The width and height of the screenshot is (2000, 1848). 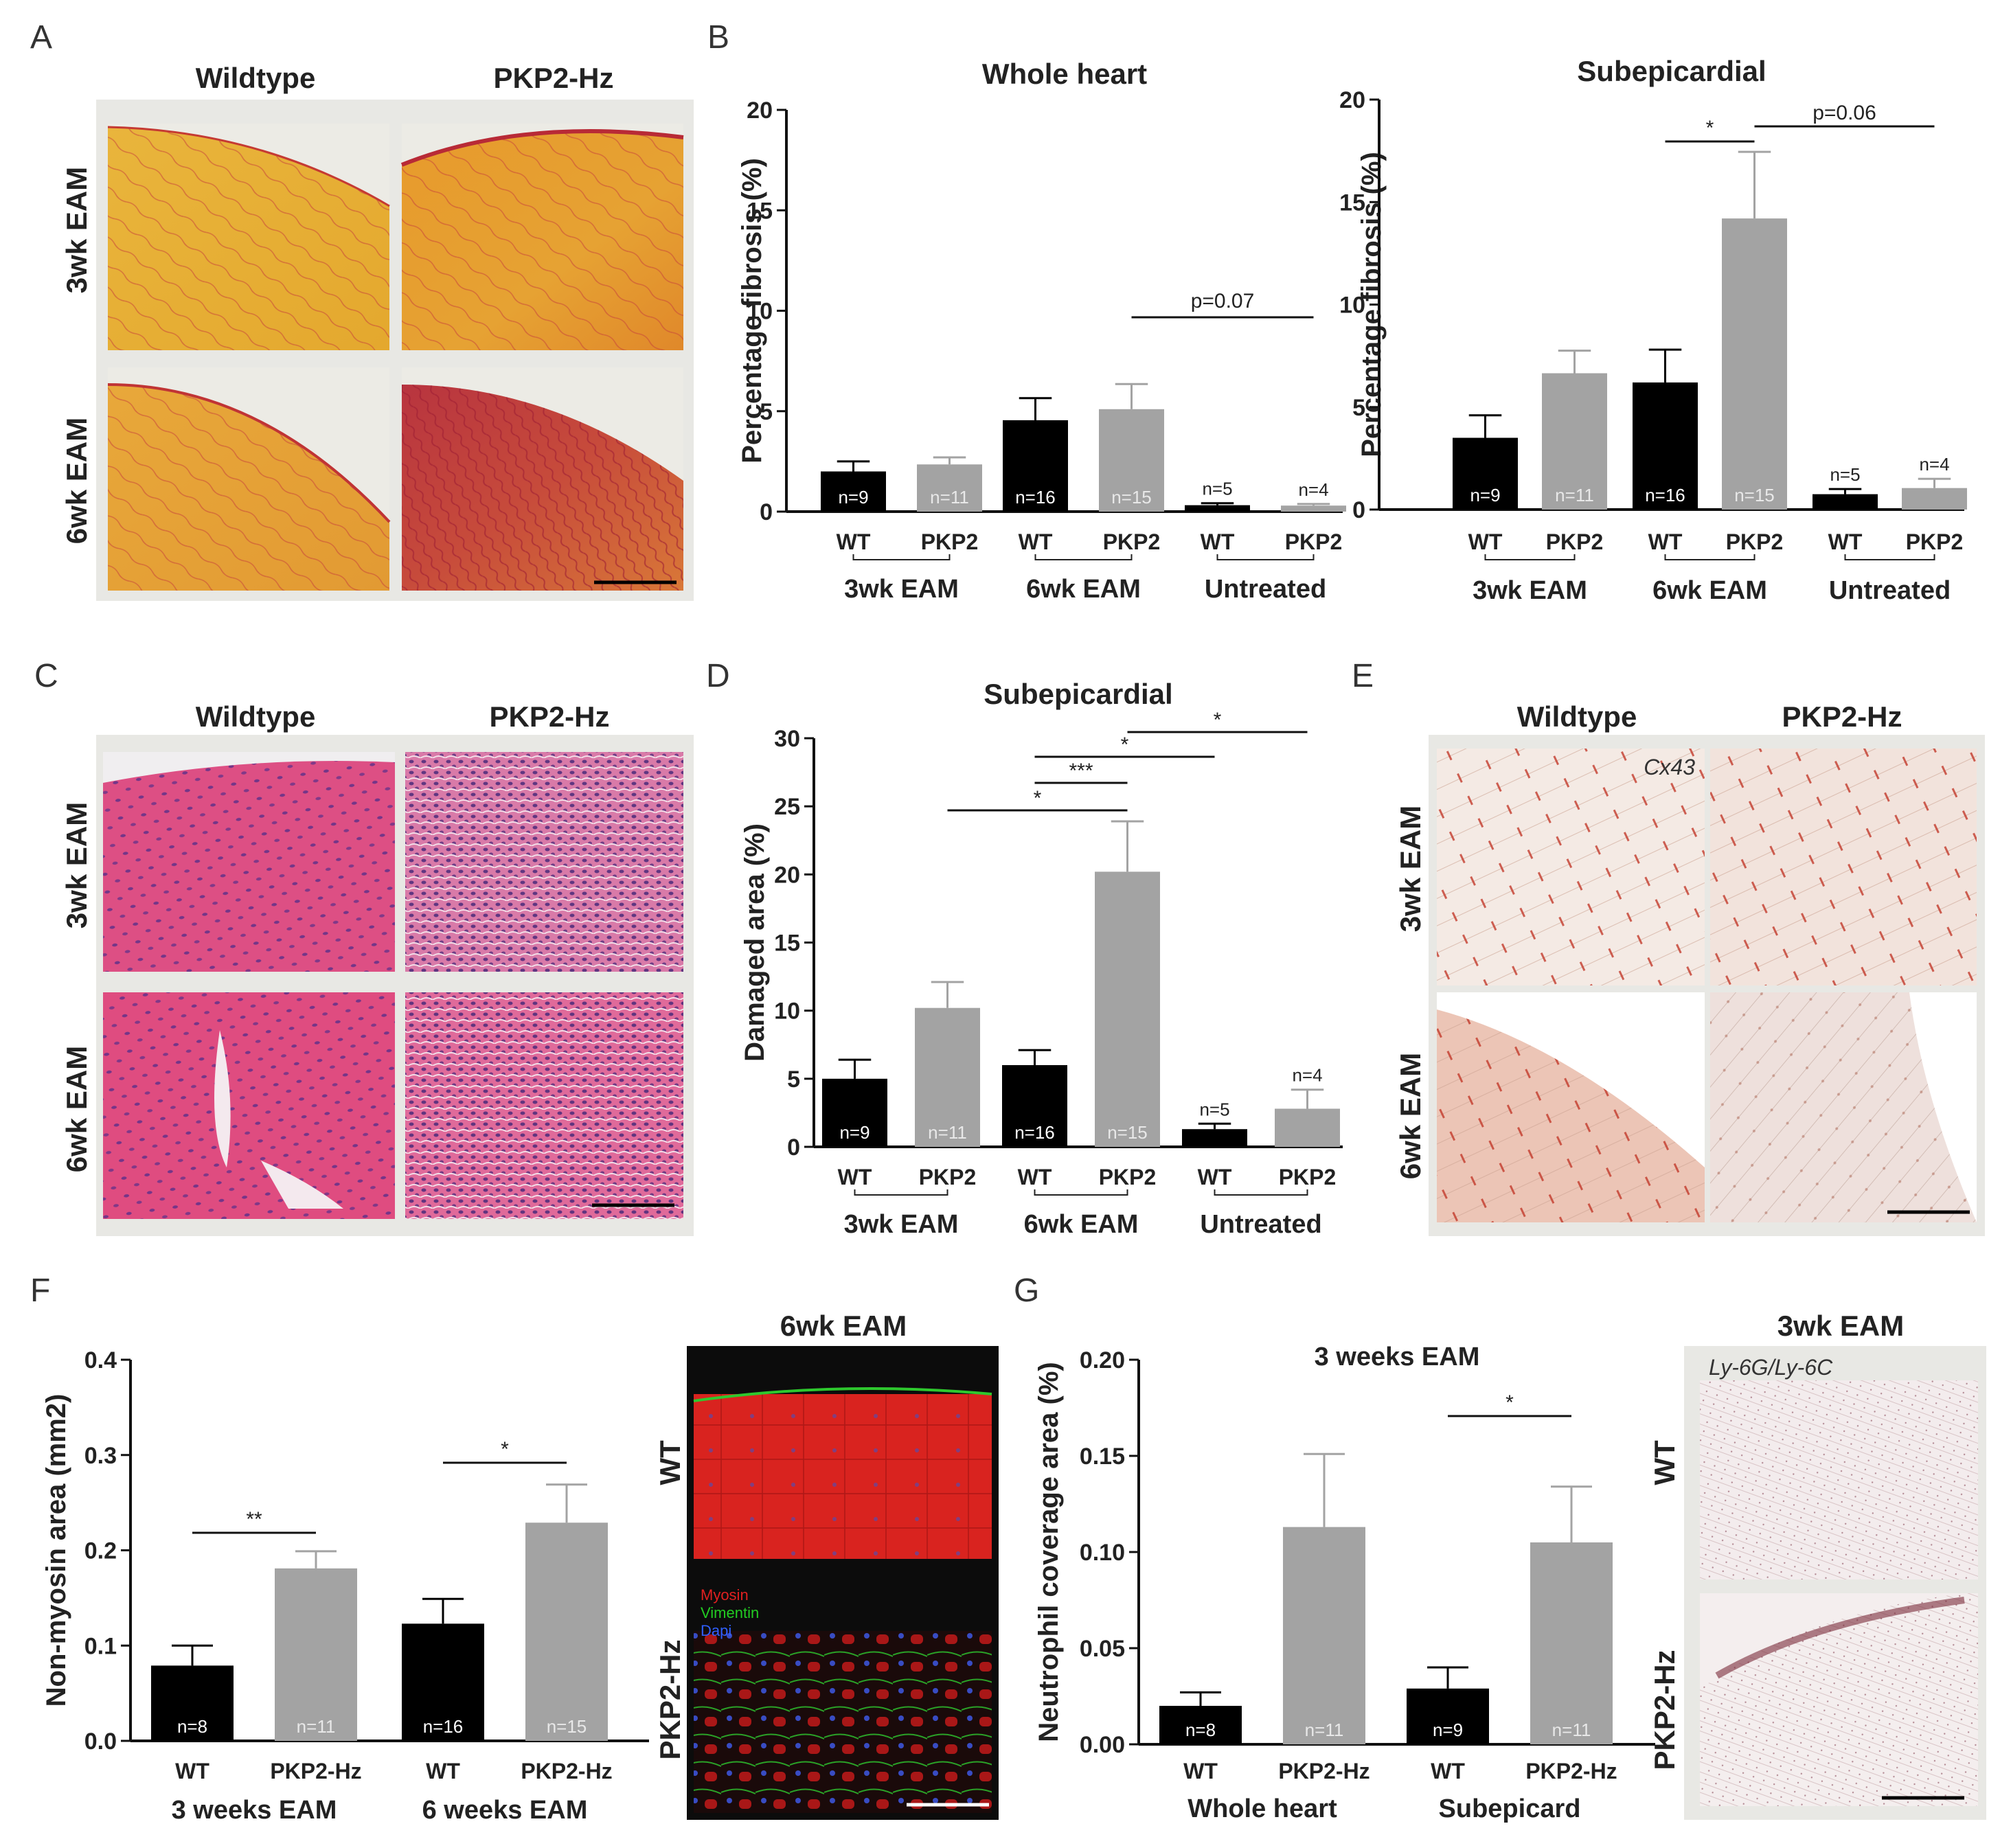 What do you see at coordinates (505, 1810) in the screenshot?
I see `chart-f-group-label: 6 weeks EAM` at bounding box center [505, 1810].